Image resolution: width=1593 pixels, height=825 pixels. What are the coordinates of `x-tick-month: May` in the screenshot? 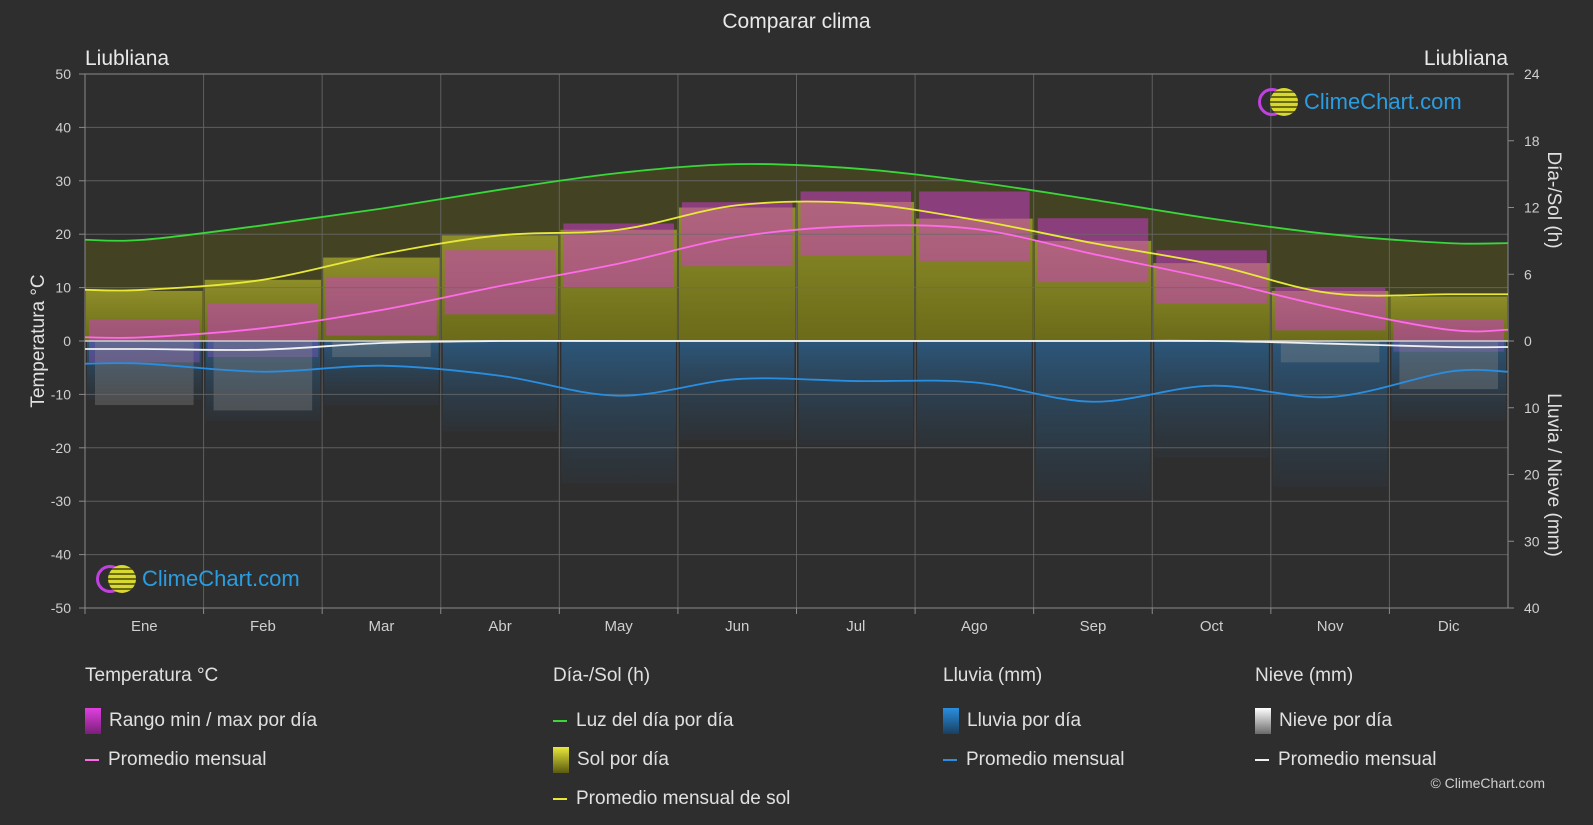 It's located at (618, 626).